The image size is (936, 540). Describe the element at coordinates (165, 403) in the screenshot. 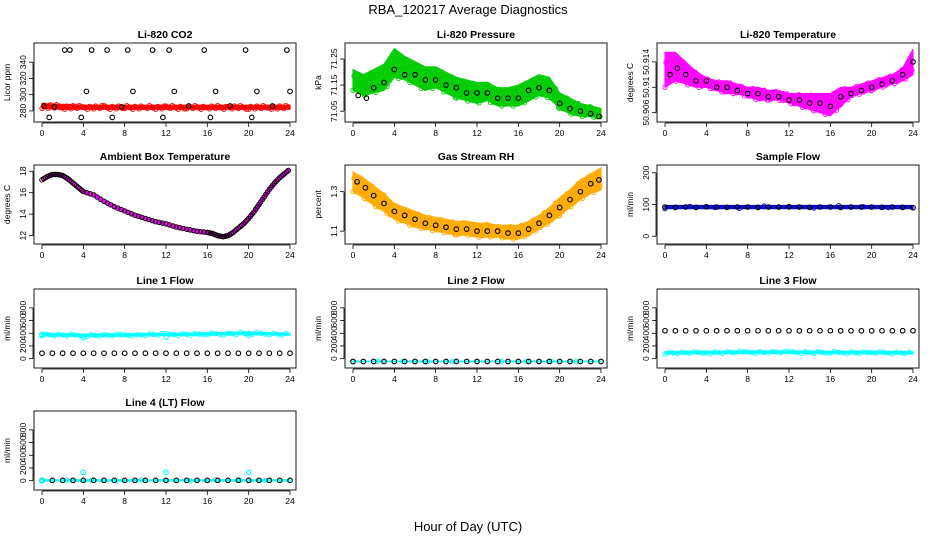

I see `panel-title: Line 4 (LT) Flow` at that location.